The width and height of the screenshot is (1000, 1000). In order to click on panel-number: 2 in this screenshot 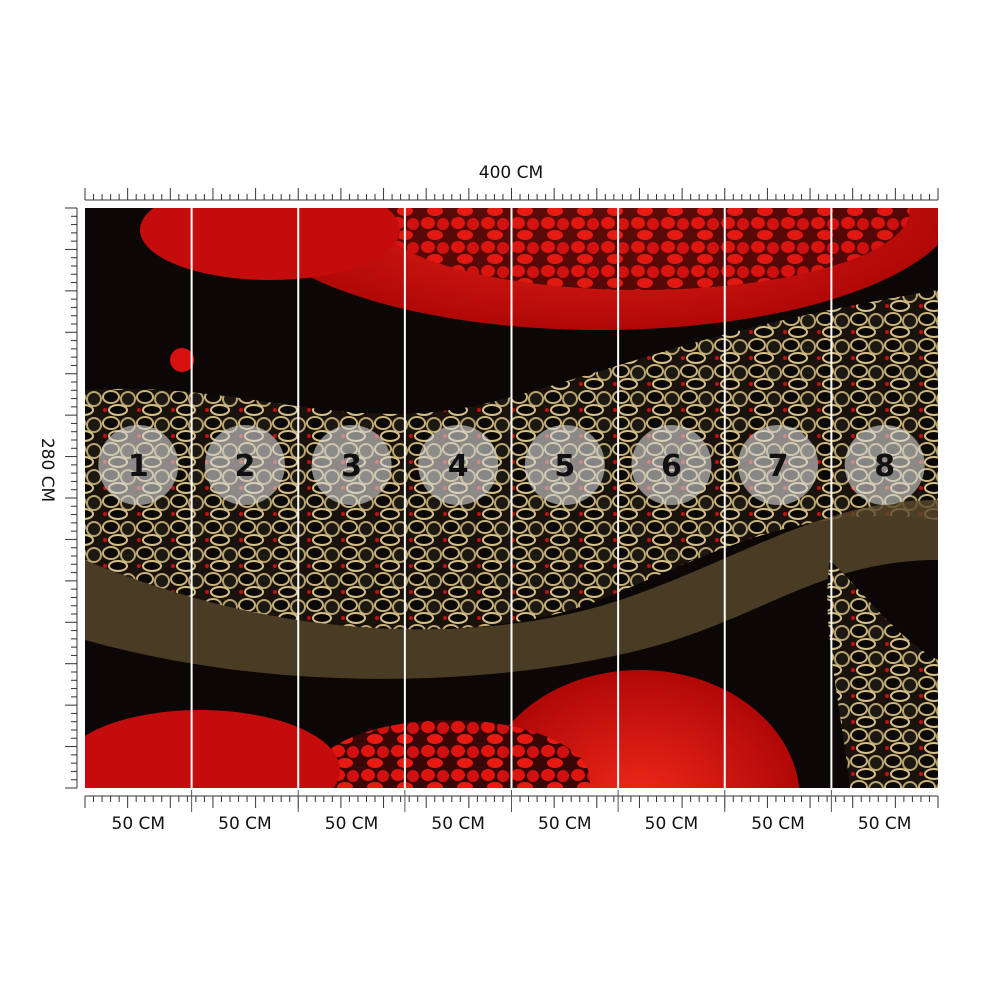, I will do `click(245, 466)`.